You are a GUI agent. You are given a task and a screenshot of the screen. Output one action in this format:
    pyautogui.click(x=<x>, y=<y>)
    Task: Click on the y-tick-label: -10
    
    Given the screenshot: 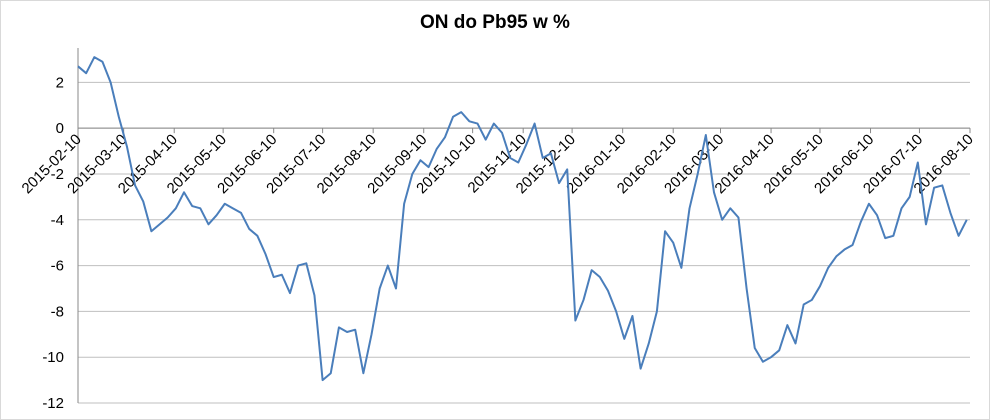 What is the action you would take?
    pyautogui.click(x=53, y=357)
    